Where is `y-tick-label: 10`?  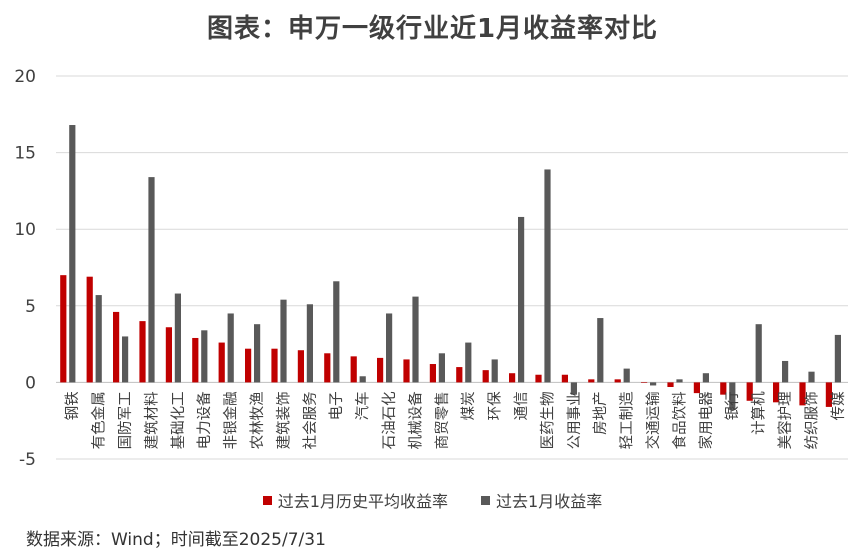 y-tick-label: 10 is located at coordinates (25, 230).